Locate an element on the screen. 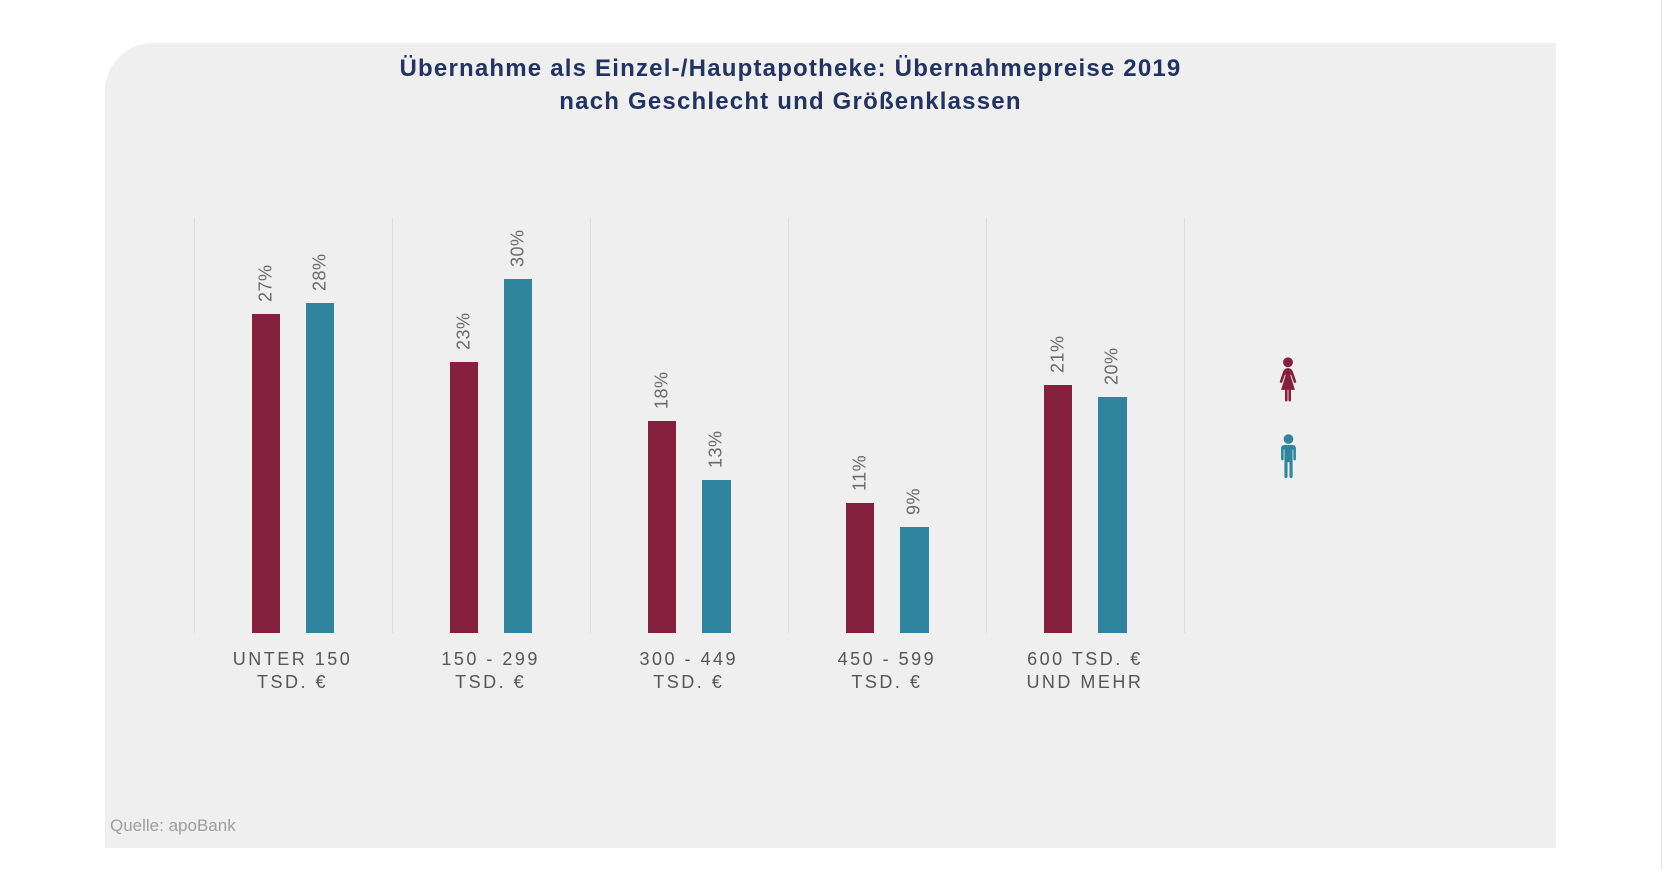 The image size is (1667, 870). bar-value-label: 21% is located at coordinates (1057, 354).